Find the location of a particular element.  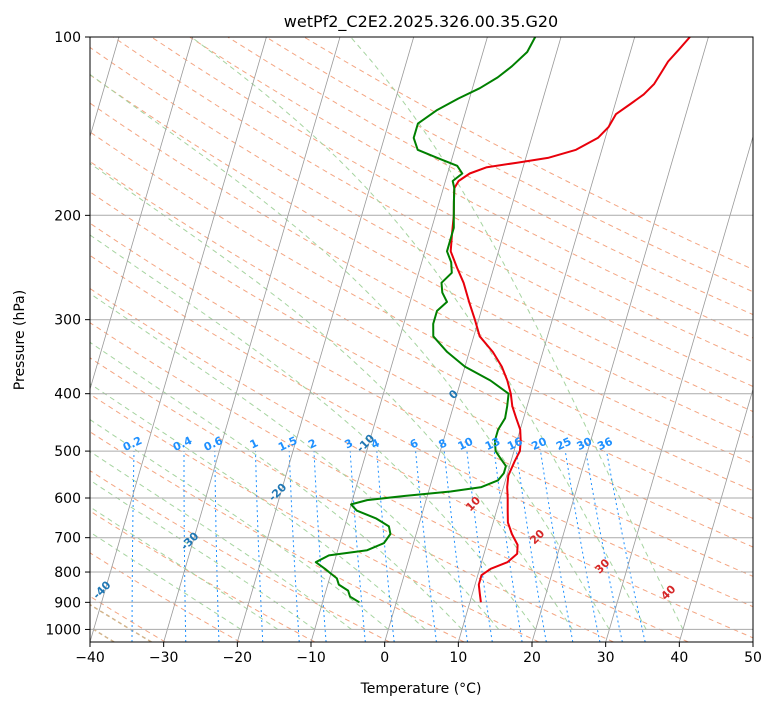

x-tick-label: 10 is located at coordinates (458, 658).